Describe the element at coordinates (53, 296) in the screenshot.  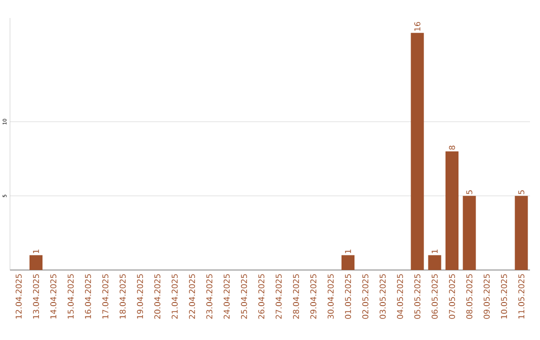
I see `x-tick-label: 14.04.2025` at that location.